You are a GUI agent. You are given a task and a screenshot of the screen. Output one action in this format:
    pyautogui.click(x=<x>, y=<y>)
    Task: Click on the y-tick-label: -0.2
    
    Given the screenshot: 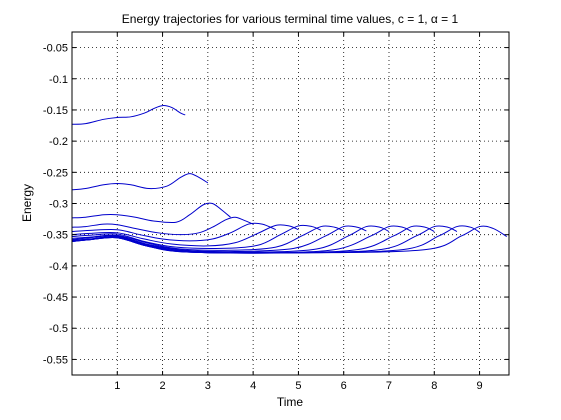 What is the action you would take?
    pyautogui.click(x=58, y=142)
    